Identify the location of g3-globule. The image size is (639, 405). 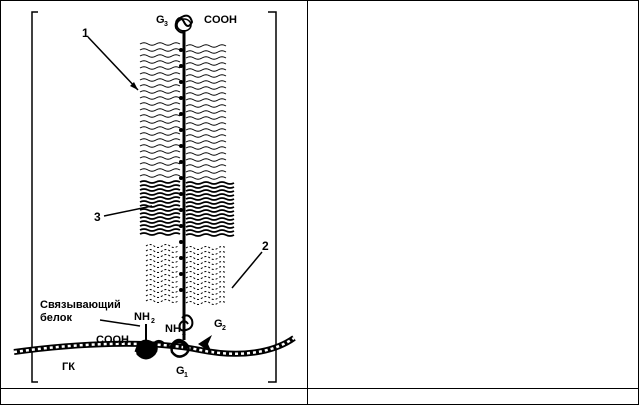
(184, 24).